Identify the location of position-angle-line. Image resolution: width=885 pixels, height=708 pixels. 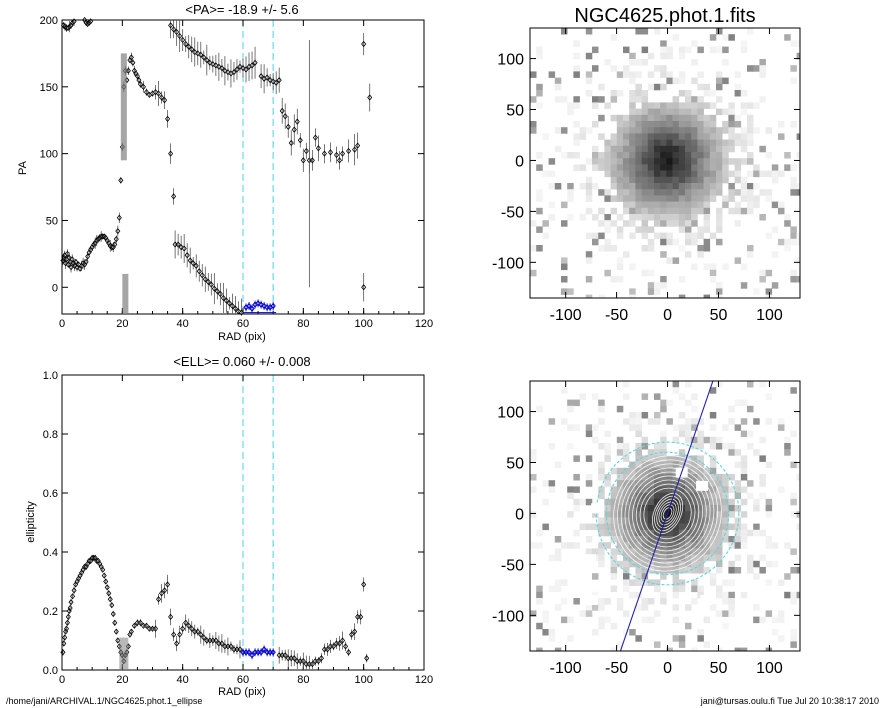
(666, 516).